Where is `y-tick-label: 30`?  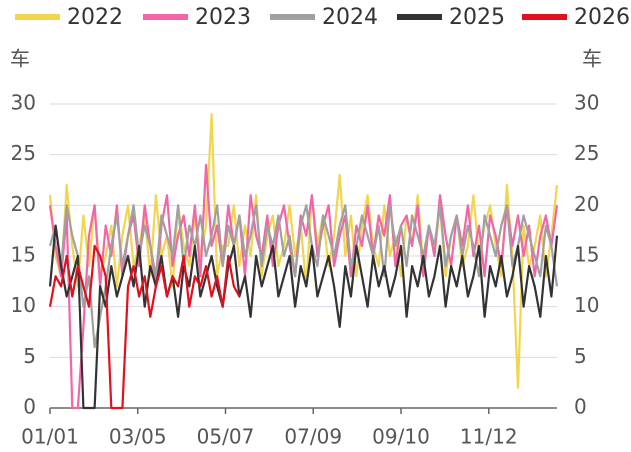 y-tick-label: 30 is located at coordinates (23, 103).